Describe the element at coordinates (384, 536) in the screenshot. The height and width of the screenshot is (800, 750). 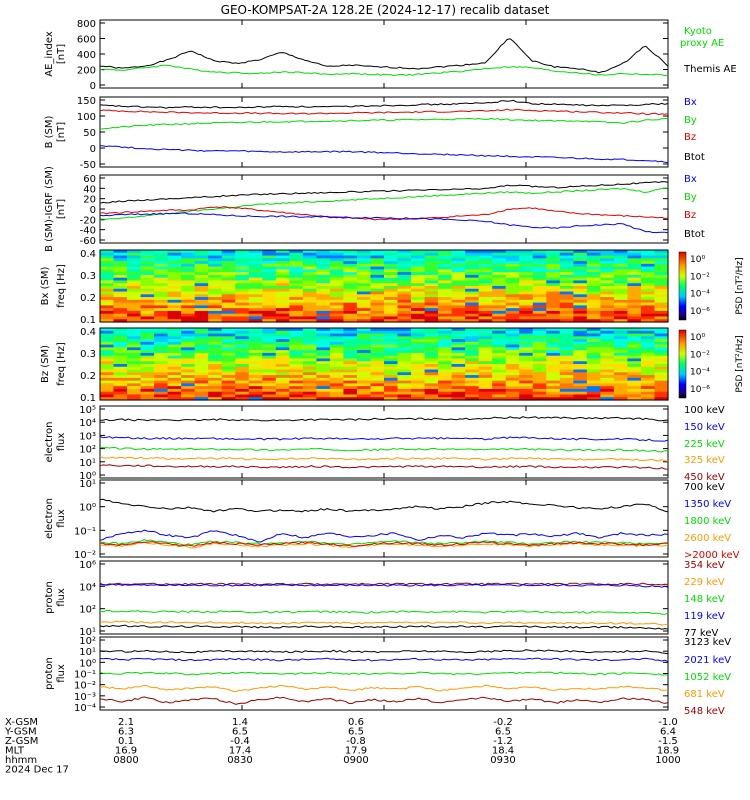
I see `series-line-1350-kev` at that location.